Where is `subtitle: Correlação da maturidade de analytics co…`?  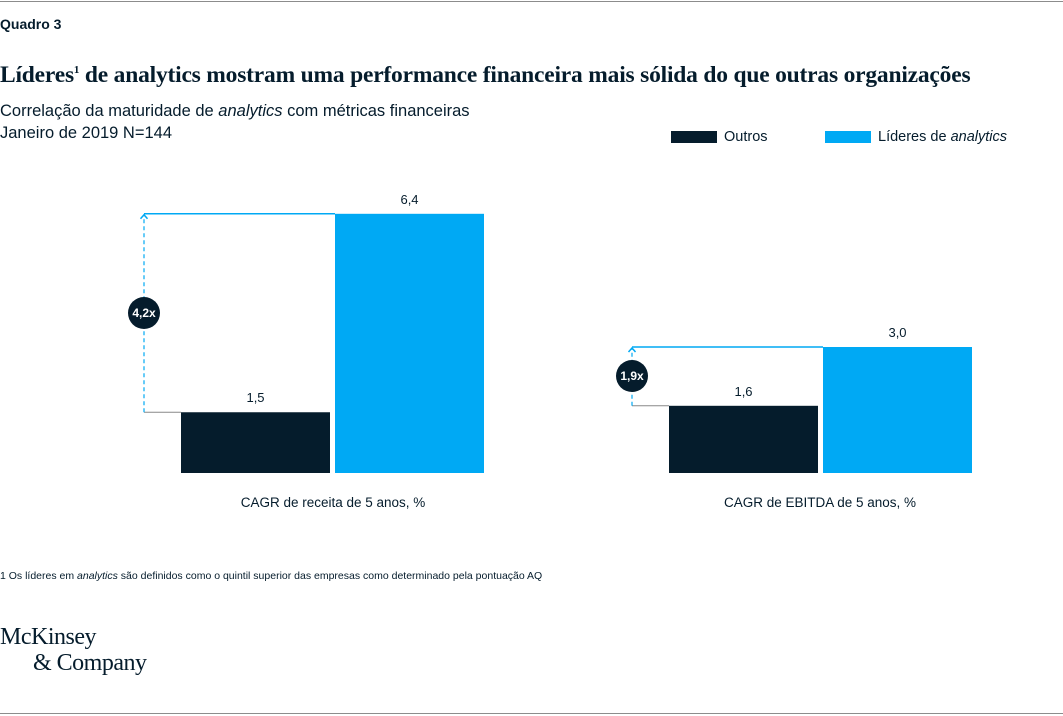 subtitle: Correlação da maturidade de analytics co… is located at coordinates (235, 111).